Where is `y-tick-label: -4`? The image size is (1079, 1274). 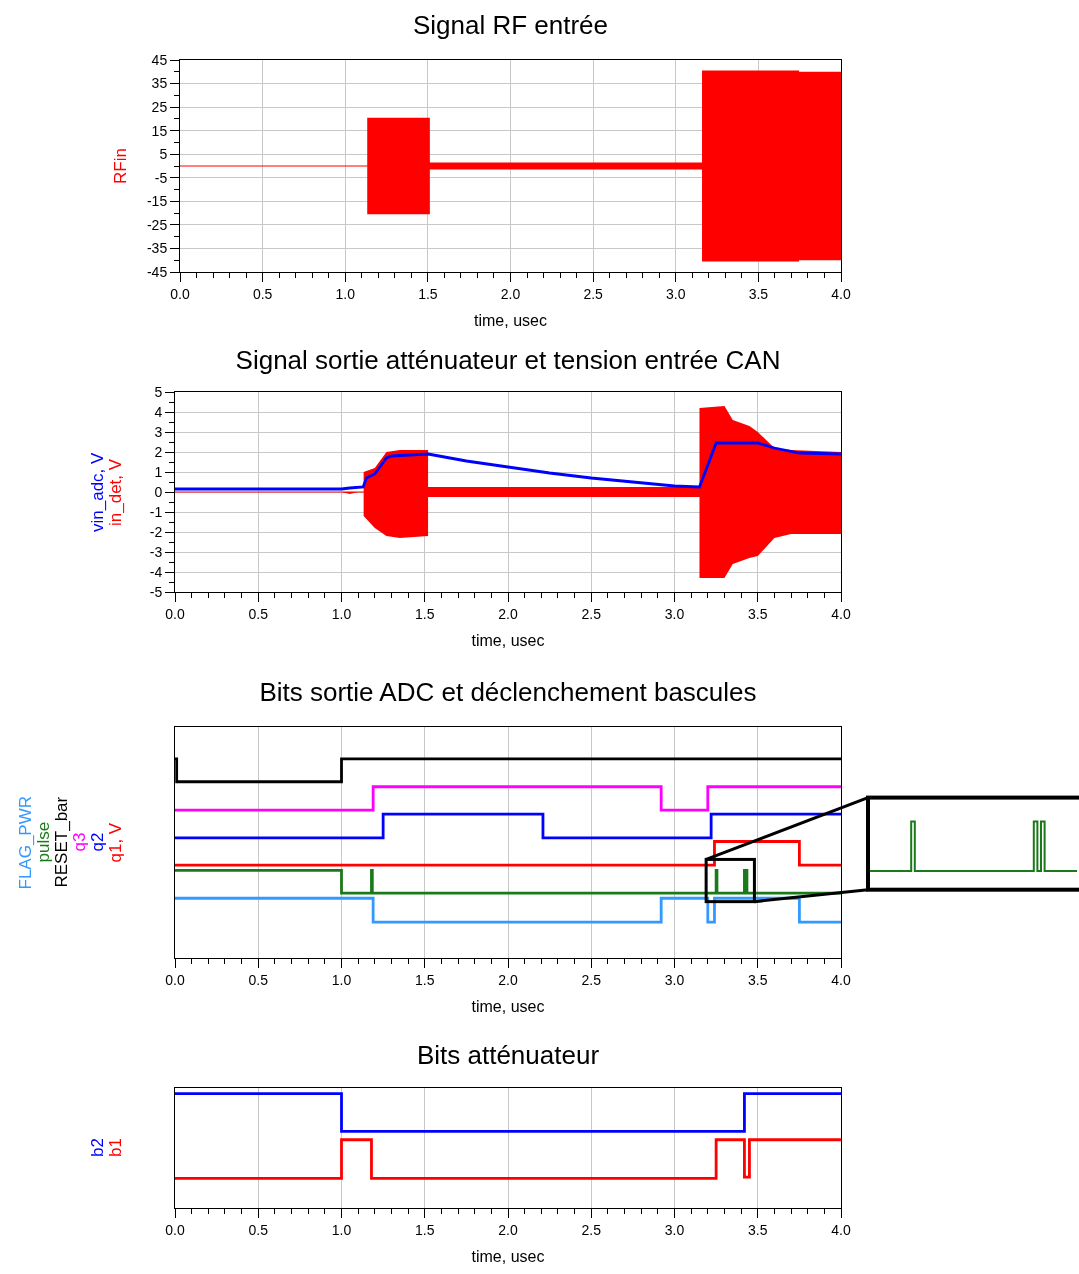
y-tick-label: -4 is located at coordinates (156, 571).